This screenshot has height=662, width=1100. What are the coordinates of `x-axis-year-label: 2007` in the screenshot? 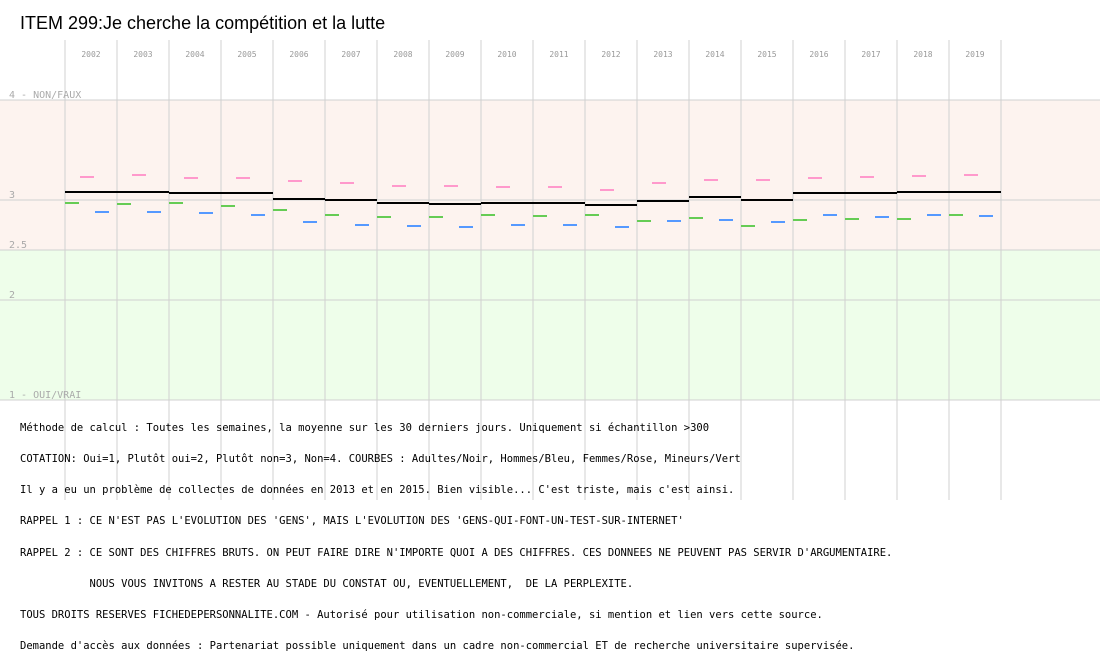 It's located at (350, 54).